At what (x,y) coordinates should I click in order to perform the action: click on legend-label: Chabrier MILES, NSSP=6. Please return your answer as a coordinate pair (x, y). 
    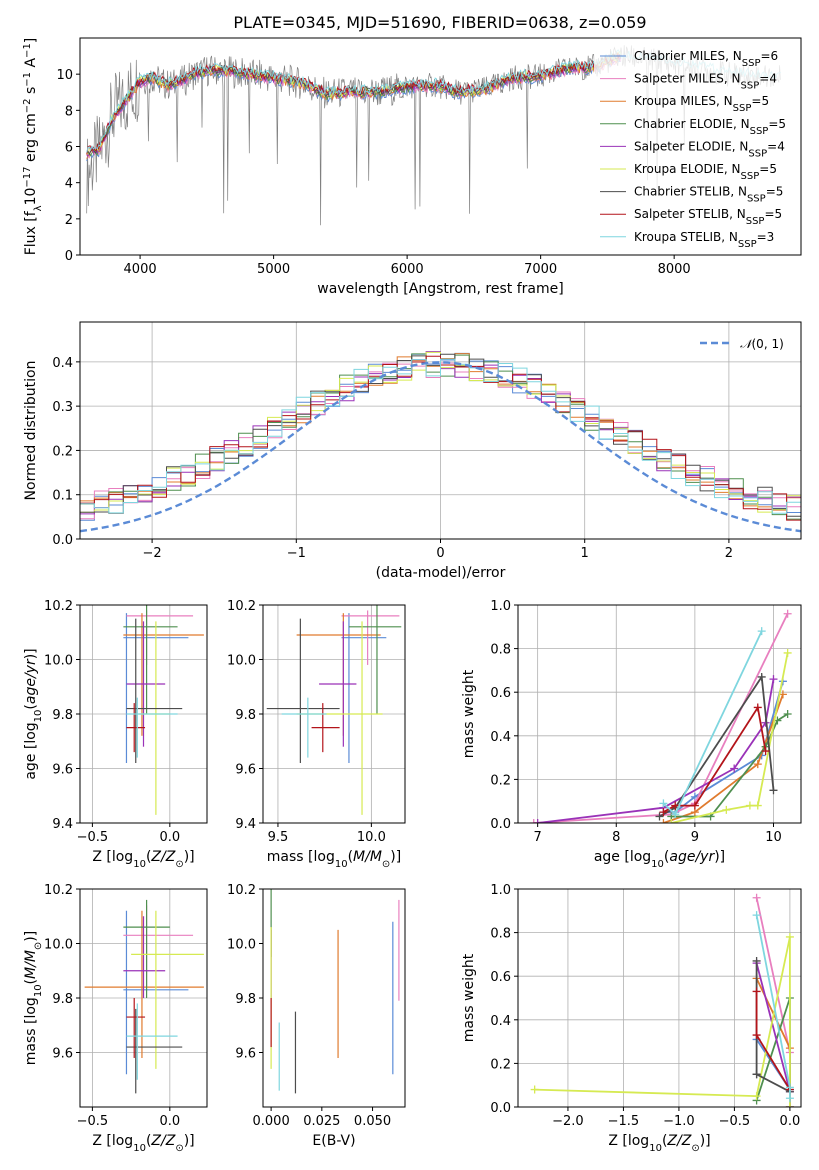
    Looking at the image, I should click on (706, 59).